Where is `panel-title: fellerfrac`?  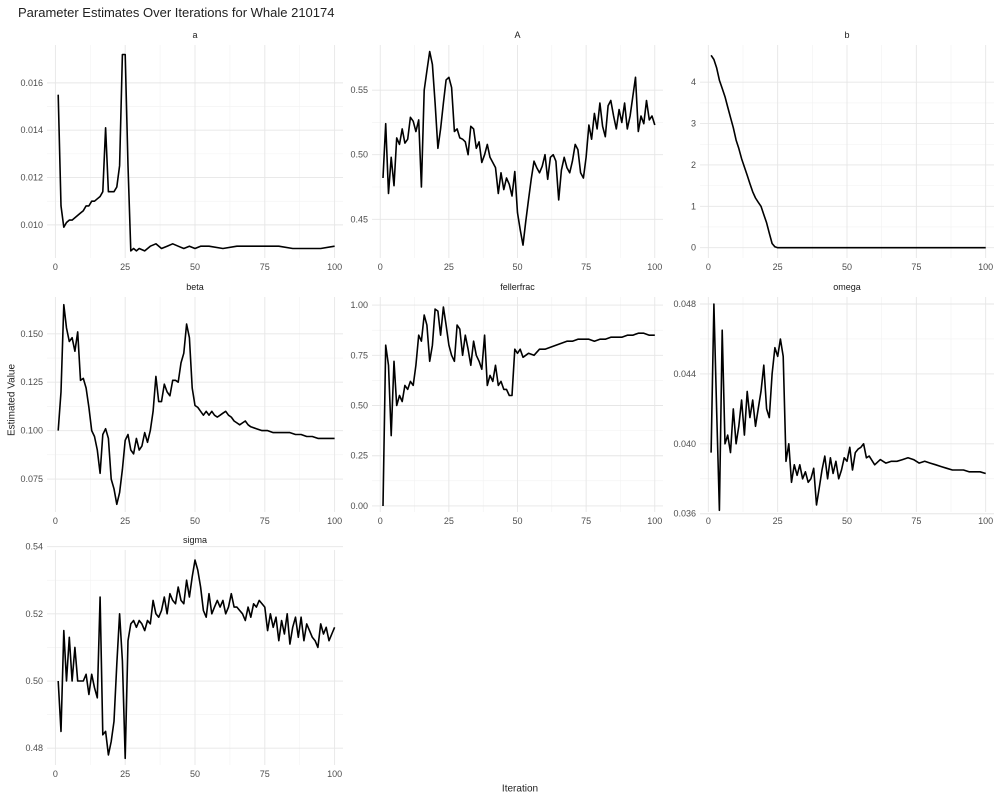
panel-title: fellerfrac is located at coordinates (517, 287).